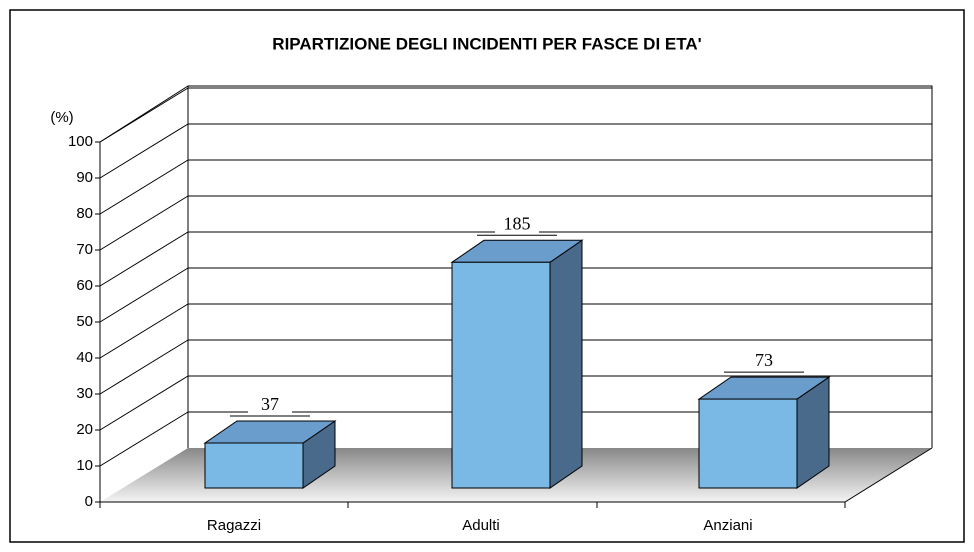 The height and width of the screenshot is (552, 974). Describe the element at coordinates (80, 141) in the screenshot. I see `y-tick-label: 100` at that location.